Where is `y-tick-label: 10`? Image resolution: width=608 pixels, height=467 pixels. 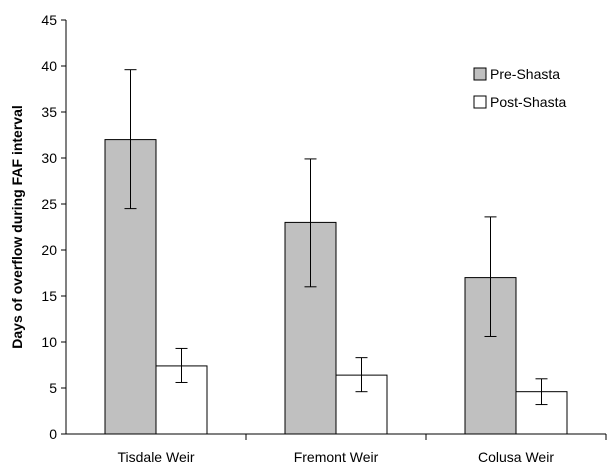 y-tick-label: 10 is located at coordinates (49, 342).